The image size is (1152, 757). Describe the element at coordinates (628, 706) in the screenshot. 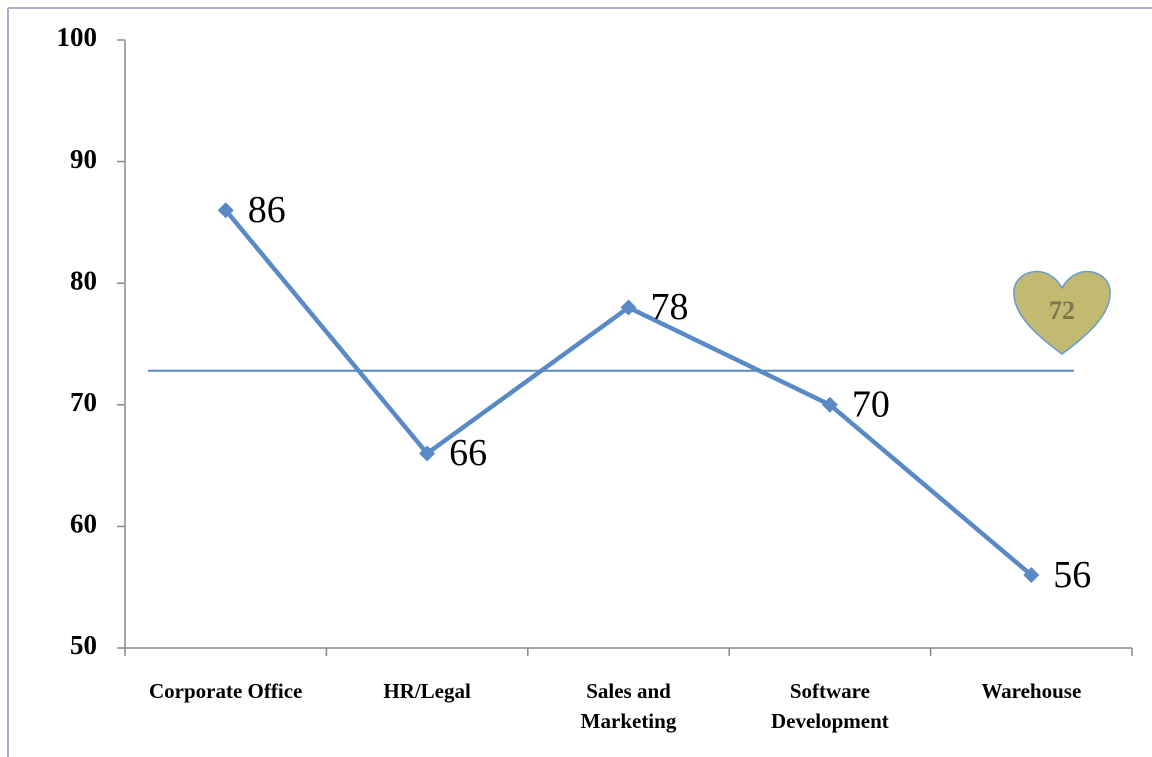

I see `x-tick-label: Sales and Marketing` at that location.